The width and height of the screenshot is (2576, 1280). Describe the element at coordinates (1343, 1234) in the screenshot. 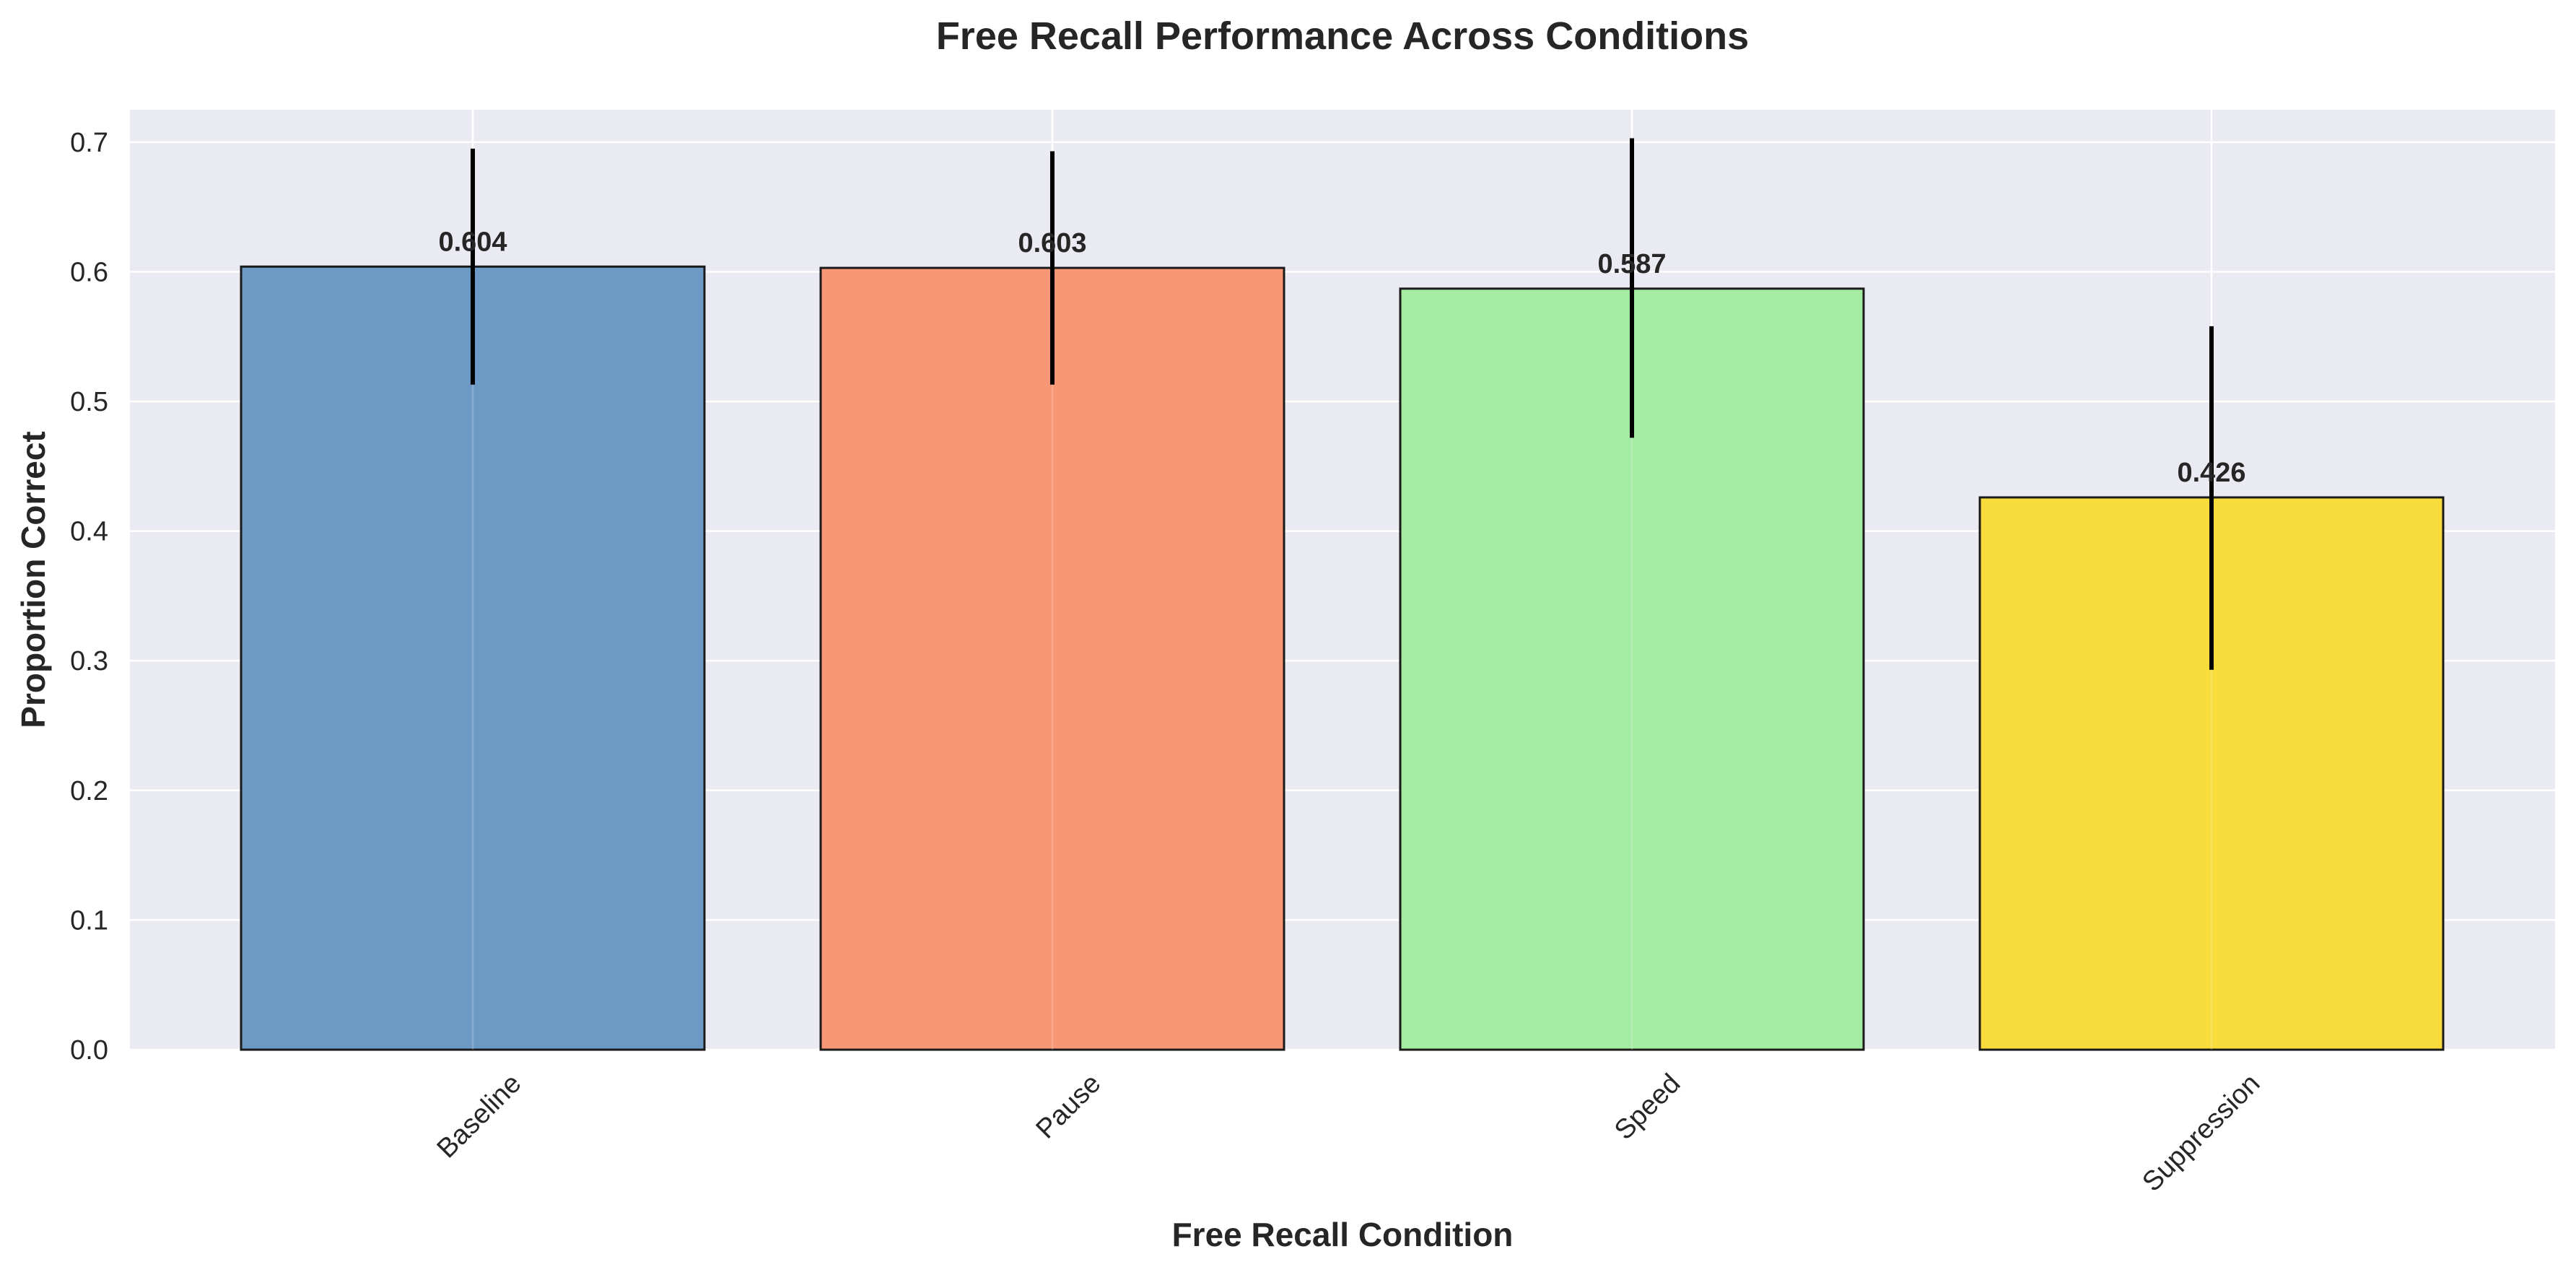

I see `x-axis-label: Free Recall Condition` at that location.